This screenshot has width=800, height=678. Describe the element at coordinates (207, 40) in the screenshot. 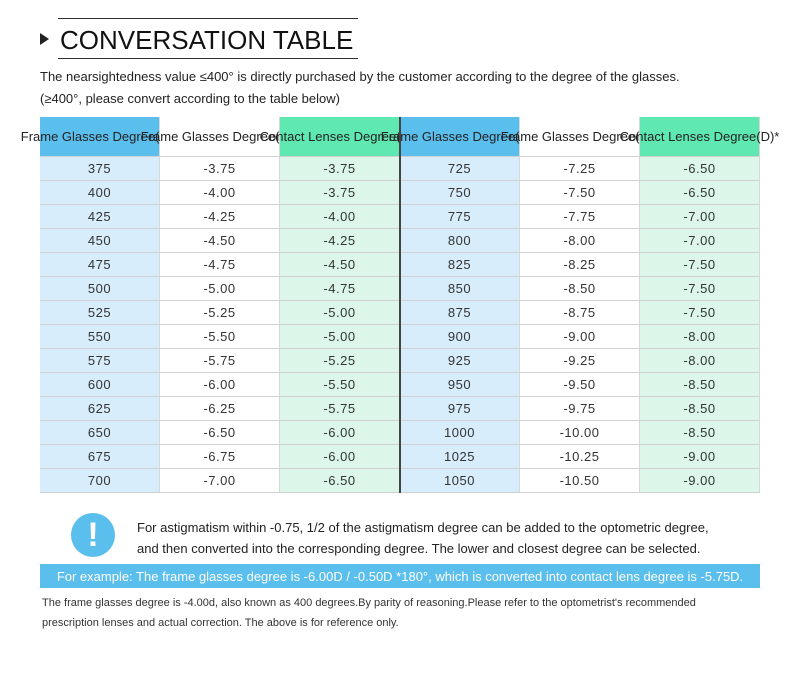

I see `title: CONVERSATION TABLE` at that location.